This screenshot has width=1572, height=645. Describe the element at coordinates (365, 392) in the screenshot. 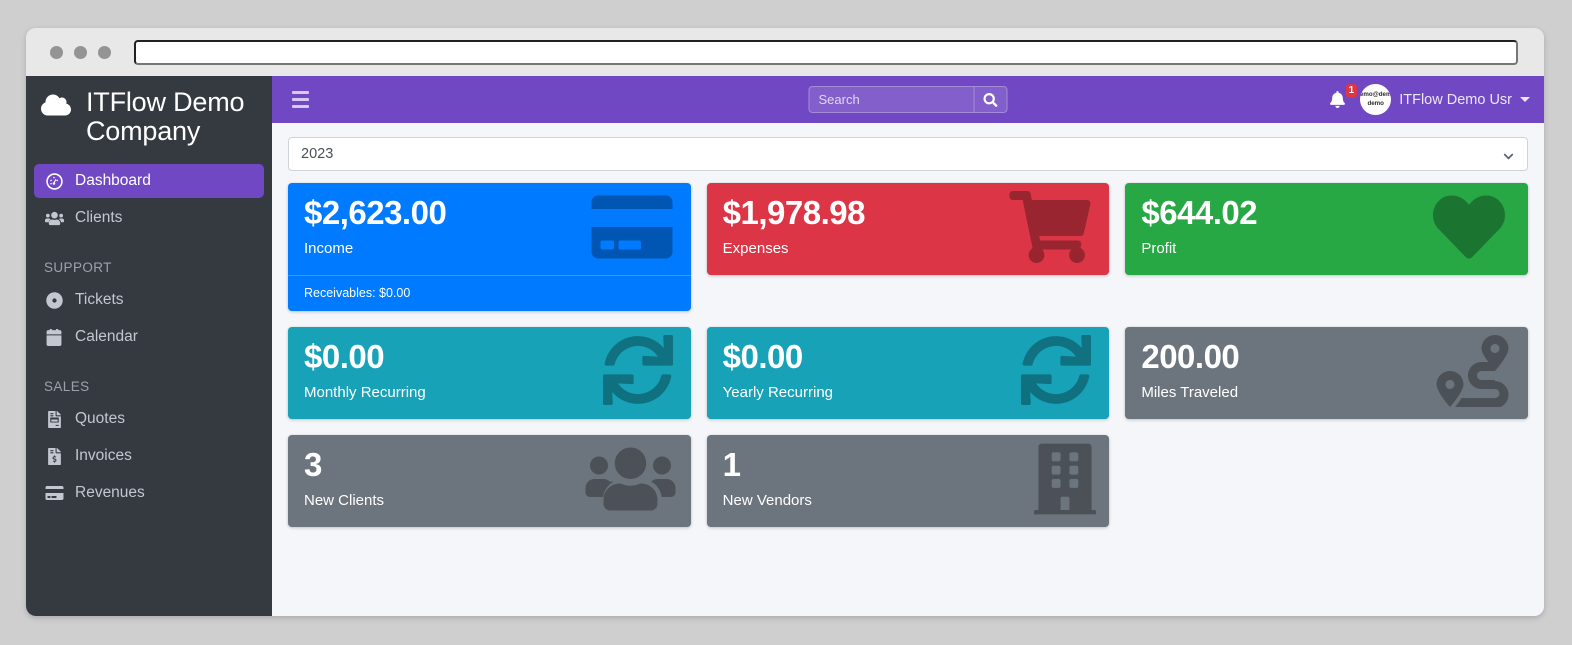

I see `card-label: Monthly Recurring` at that location.